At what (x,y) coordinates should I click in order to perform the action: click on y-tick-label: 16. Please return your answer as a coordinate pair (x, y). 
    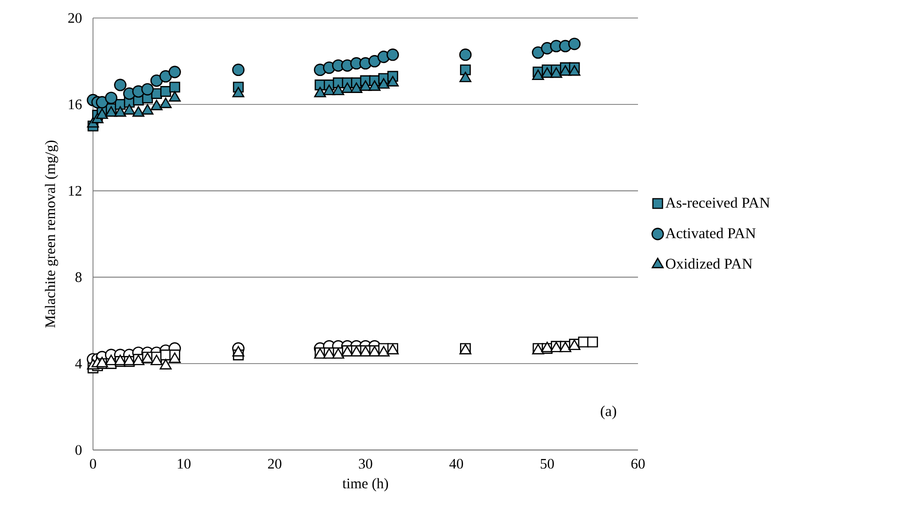
    Looking at the image, I should click on (75, 105).